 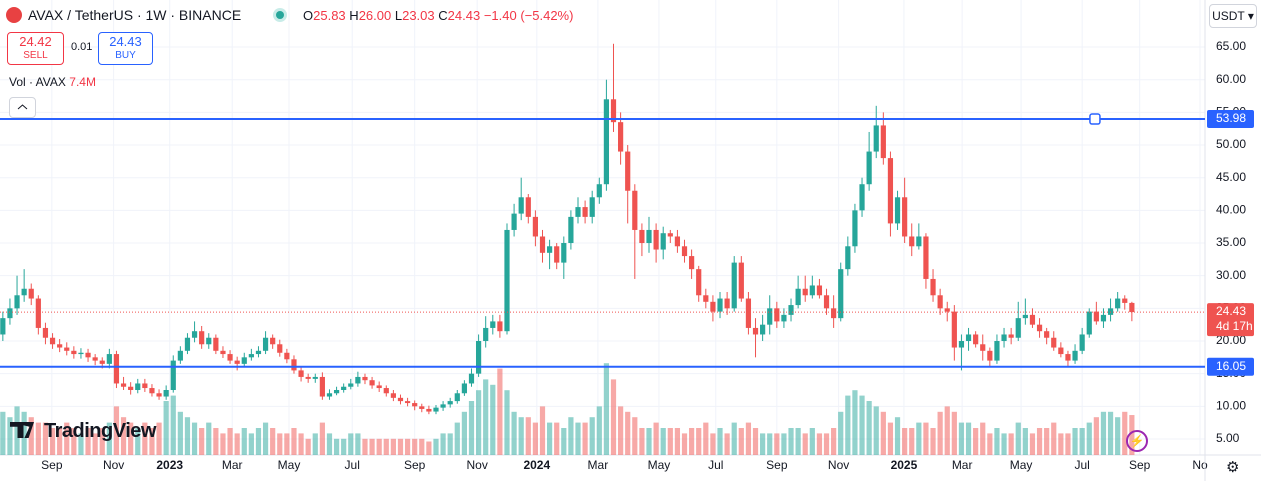 What do you see at coordinates (22, 430) in the screenshot?
I see `watermark-icon` at bounding box center [22, 430].